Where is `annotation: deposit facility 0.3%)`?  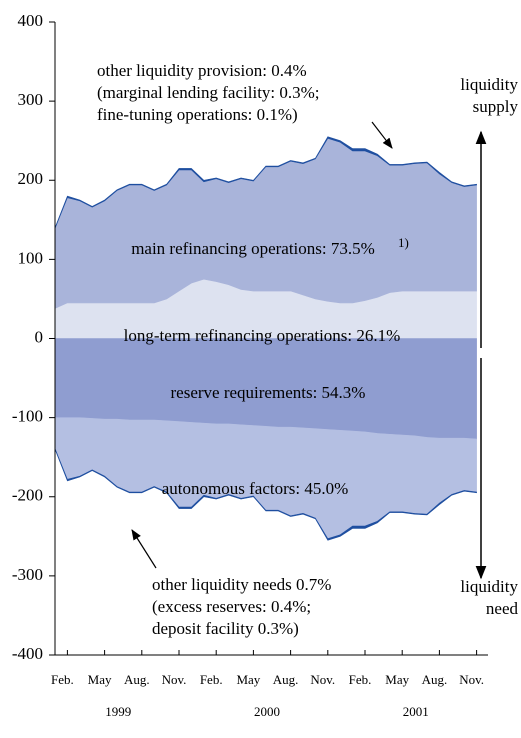
annotation: deposit facility 0.3%) is located at coordinates (225, 628).